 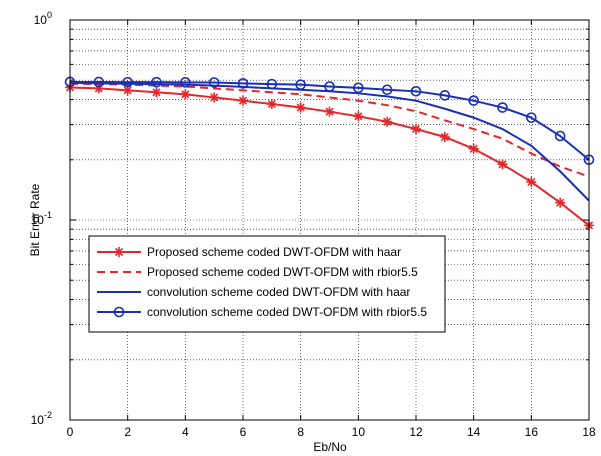 What do you see at coordinates (70, 432) in the screenshot?
I see `x-tick-label: 0` at bounding box center [70, 432].